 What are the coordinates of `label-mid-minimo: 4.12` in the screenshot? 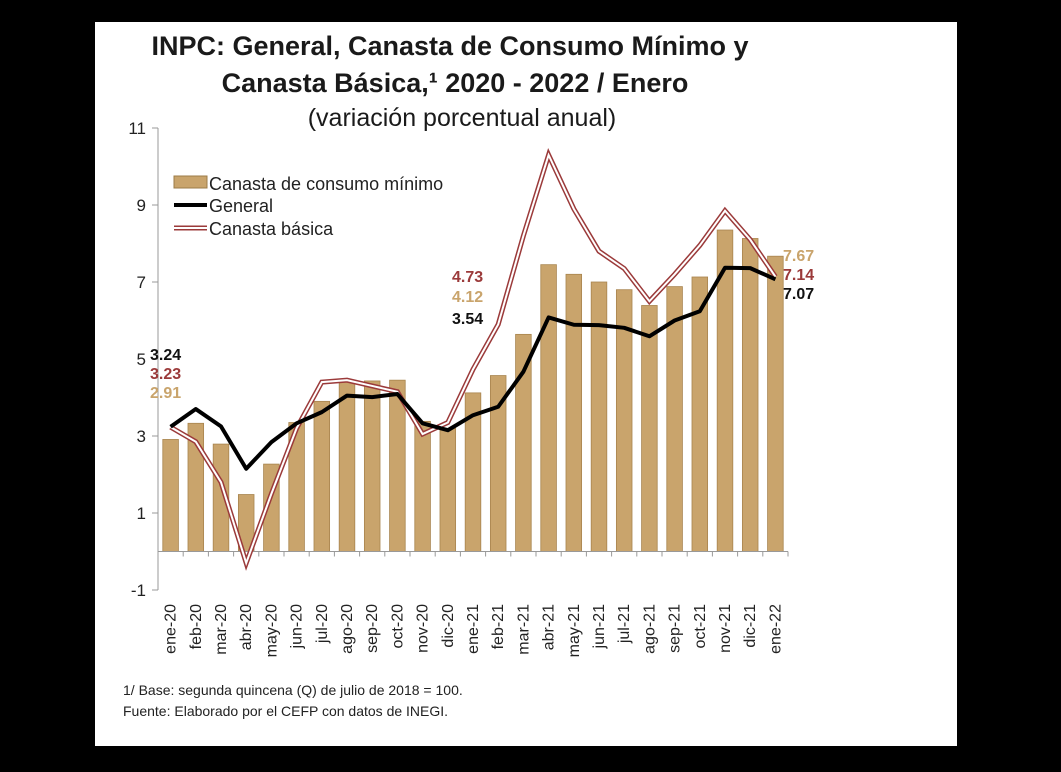 It's located at (467, 297).